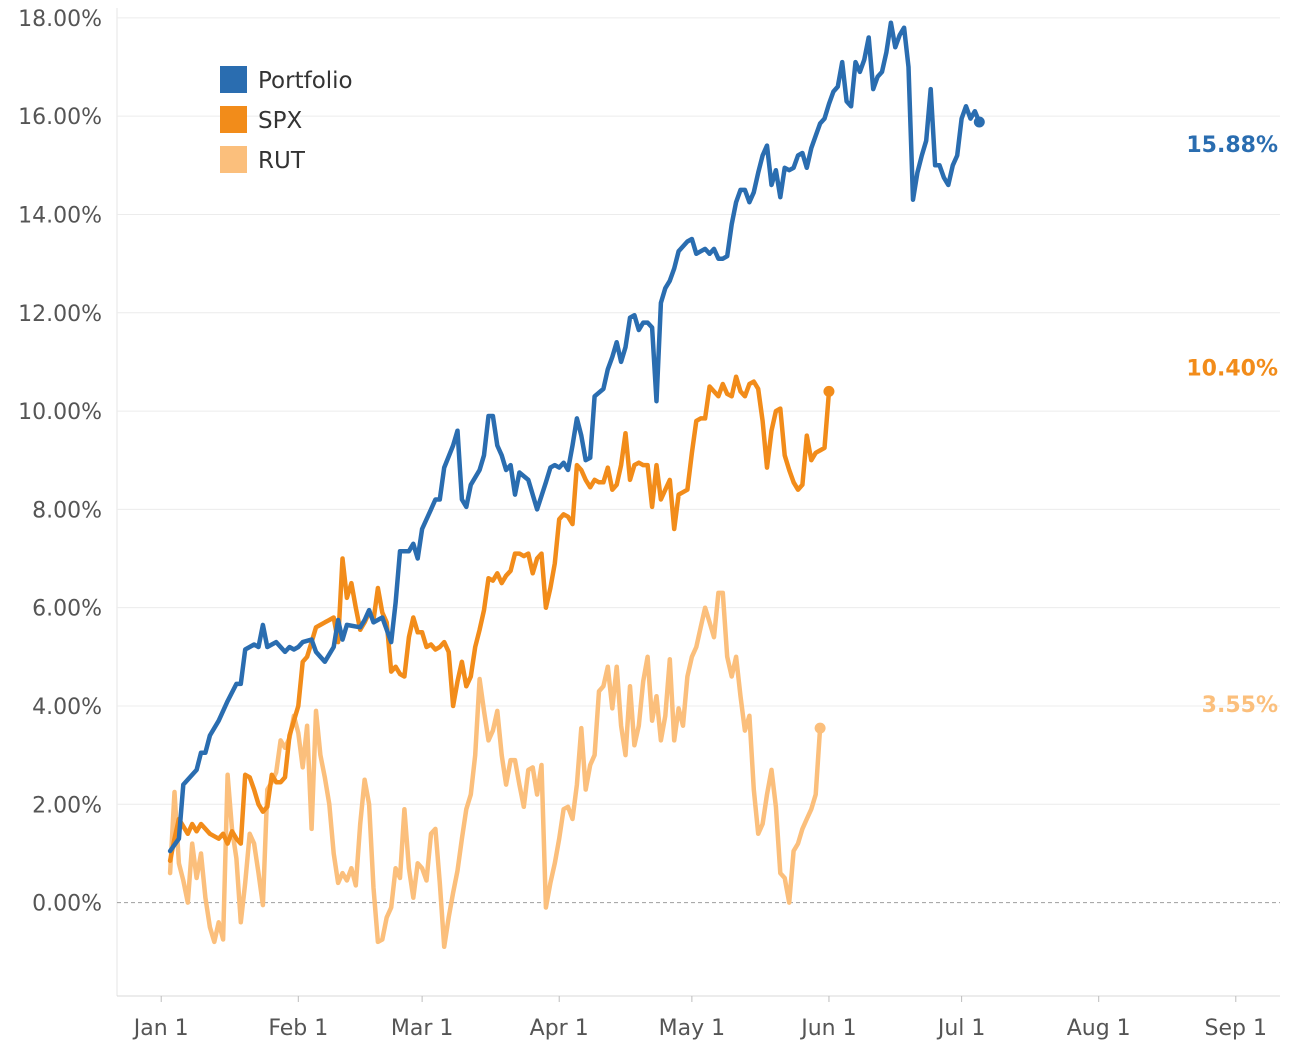  What do you see at coordinates (1232, 368) in the screenshot?
I see `end-label-spx: 10.40%` at bounding box center [1232, 368].